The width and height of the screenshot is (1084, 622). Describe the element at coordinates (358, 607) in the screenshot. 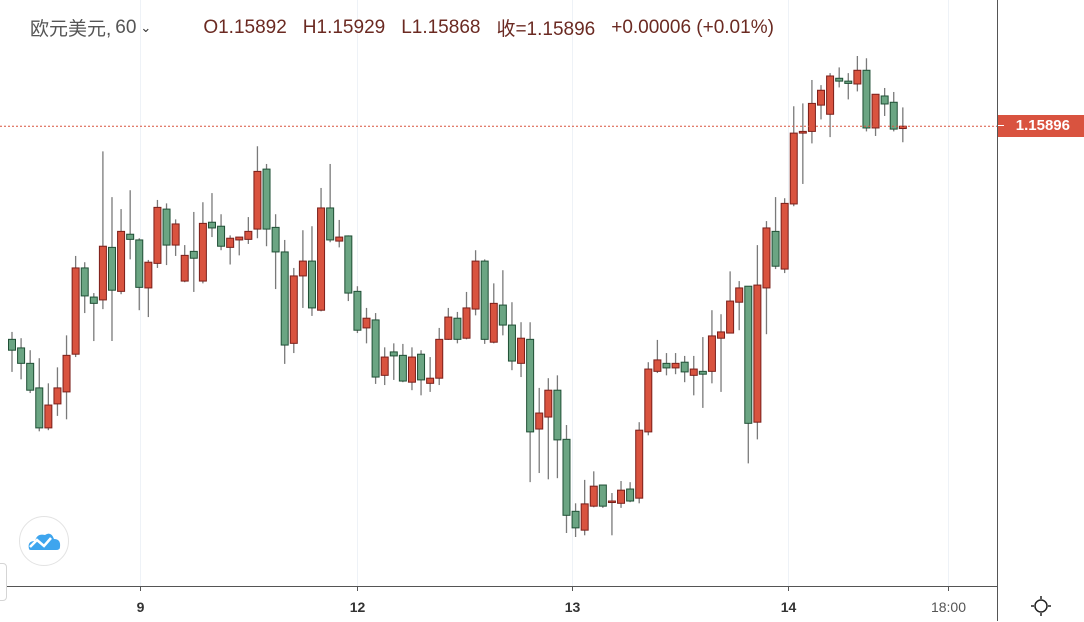

I see `x-tick-label: 12` at that location.